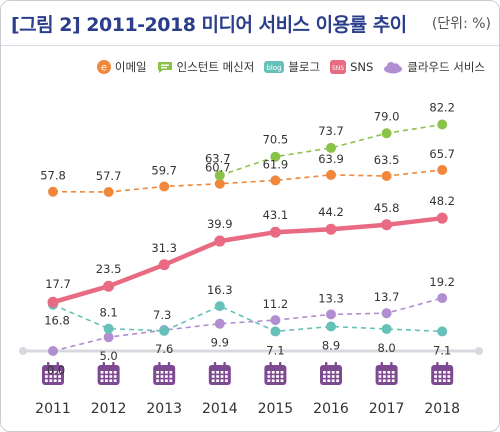  Describe the element at coordinates (387, 409) in the screenshot. I see `x-tick-label: 2017` at that location.